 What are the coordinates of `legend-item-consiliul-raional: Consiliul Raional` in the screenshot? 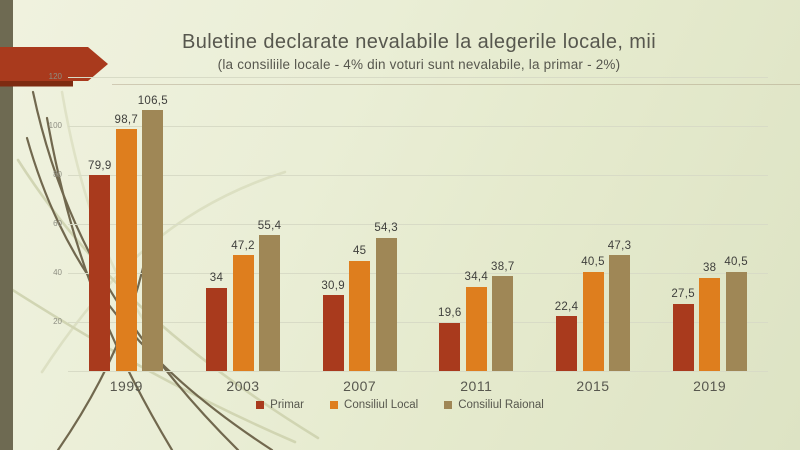 It's located at (494, 405).